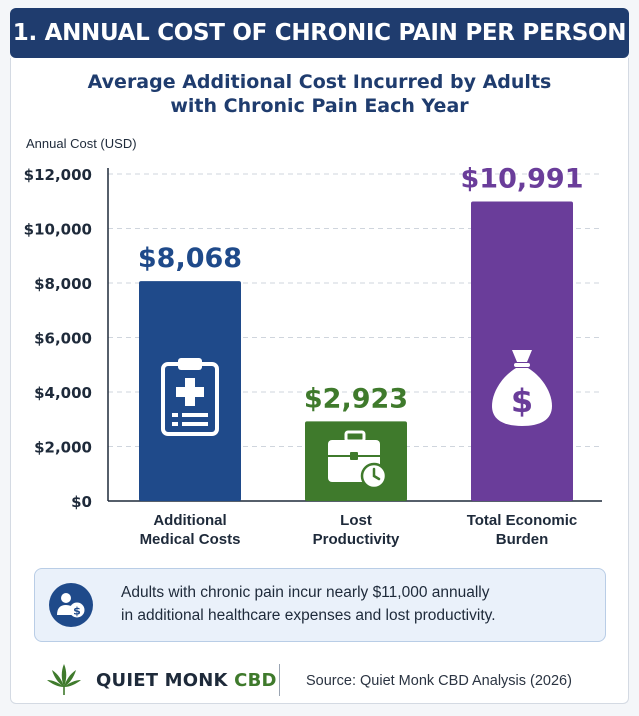 The width and height of the screenshot is (639, 716). What do you see at coordinates (63, 339) in the screenshot?
I see `y-tick-label: $6,000` at bounding box center [63, 339].